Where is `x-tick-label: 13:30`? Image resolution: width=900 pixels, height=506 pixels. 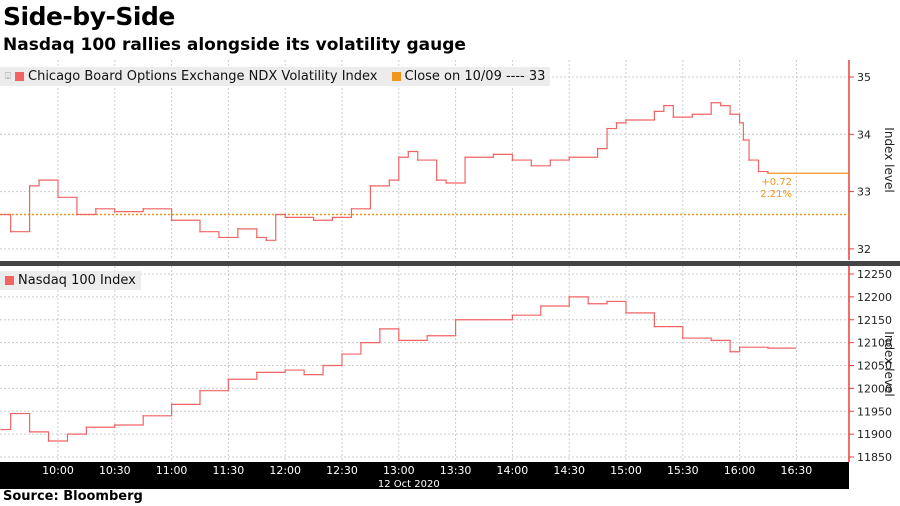 x-tick-label: 13:30 is located at coordinates (456, 470).